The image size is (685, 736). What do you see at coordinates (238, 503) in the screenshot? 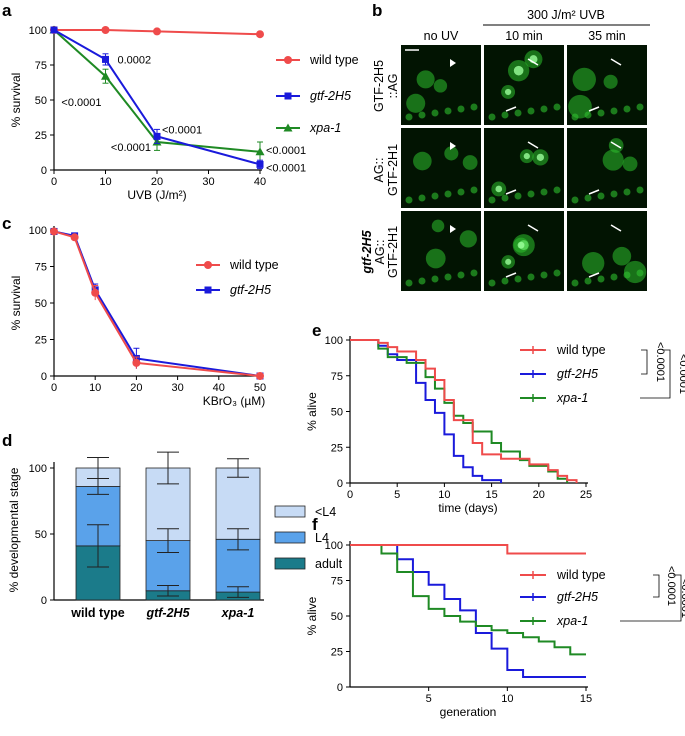
I see `bar-segment-<L4` at bounding box center [238, 503].